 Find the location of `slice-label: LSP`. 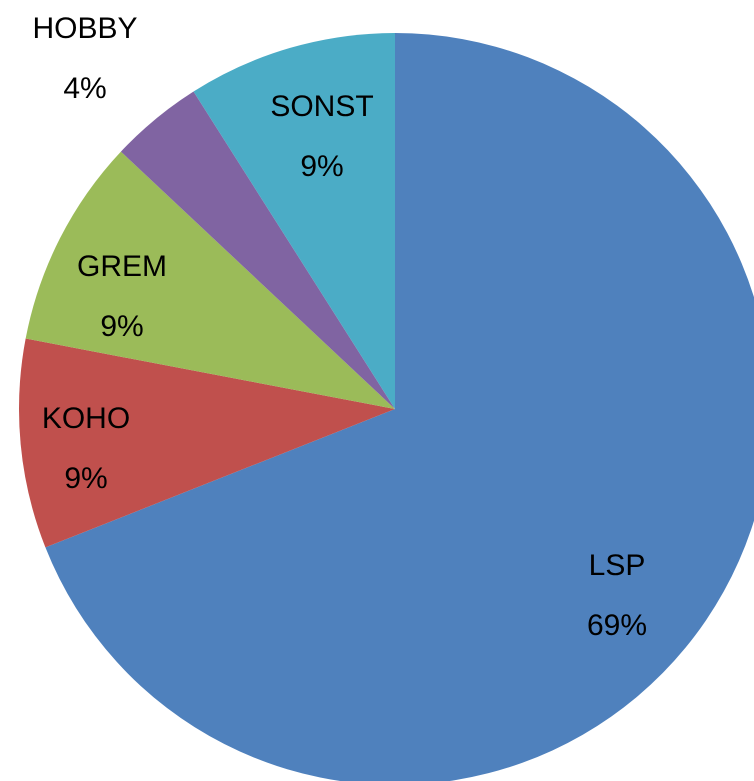

slice-label: LSP is located at coordinates (617, 565).